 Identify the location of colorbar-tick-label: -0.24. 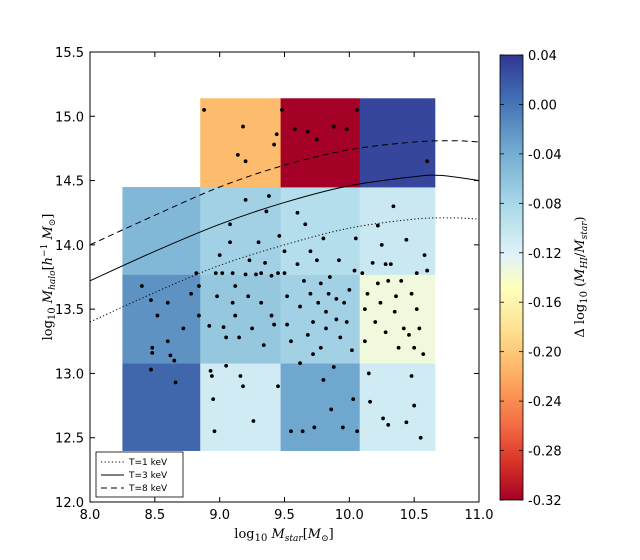
(545, 402).